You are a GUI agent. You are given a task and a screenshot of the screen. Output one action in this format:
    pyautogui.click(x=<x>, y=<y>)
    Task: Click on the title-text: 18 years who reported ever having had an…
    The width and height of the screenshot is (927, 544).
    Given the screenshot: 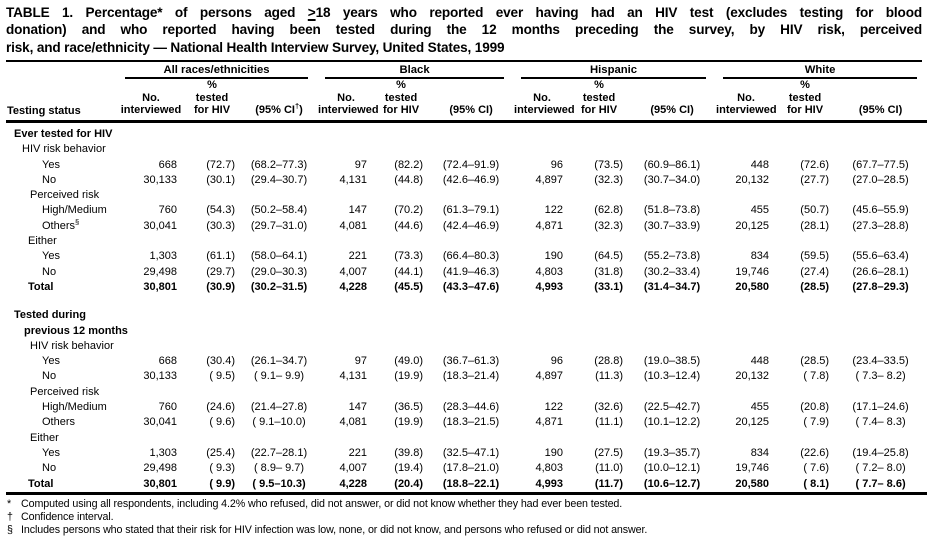 What is the action you would take?
    pyautogui.click(x=619, y=12)
    